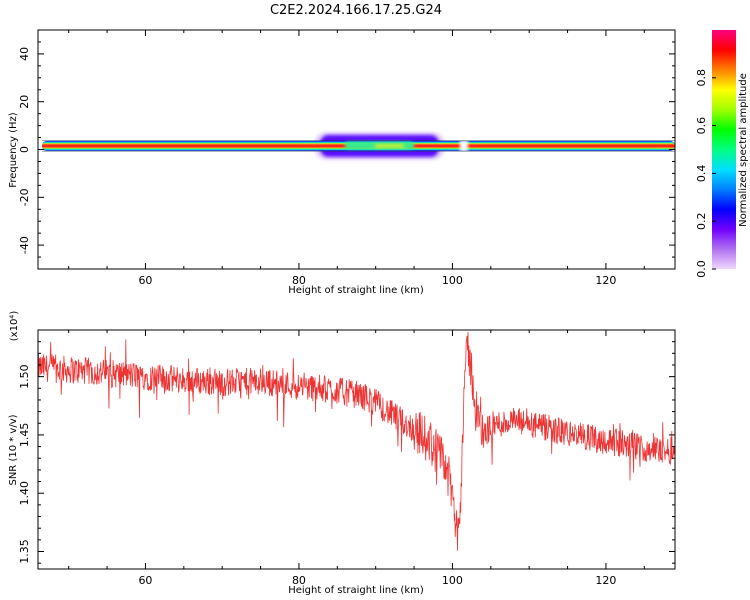 The height and width of the screenshot is (600, 750). I want to click on colorbar-label: Normalized spectral amplitude, so click(743, 150).